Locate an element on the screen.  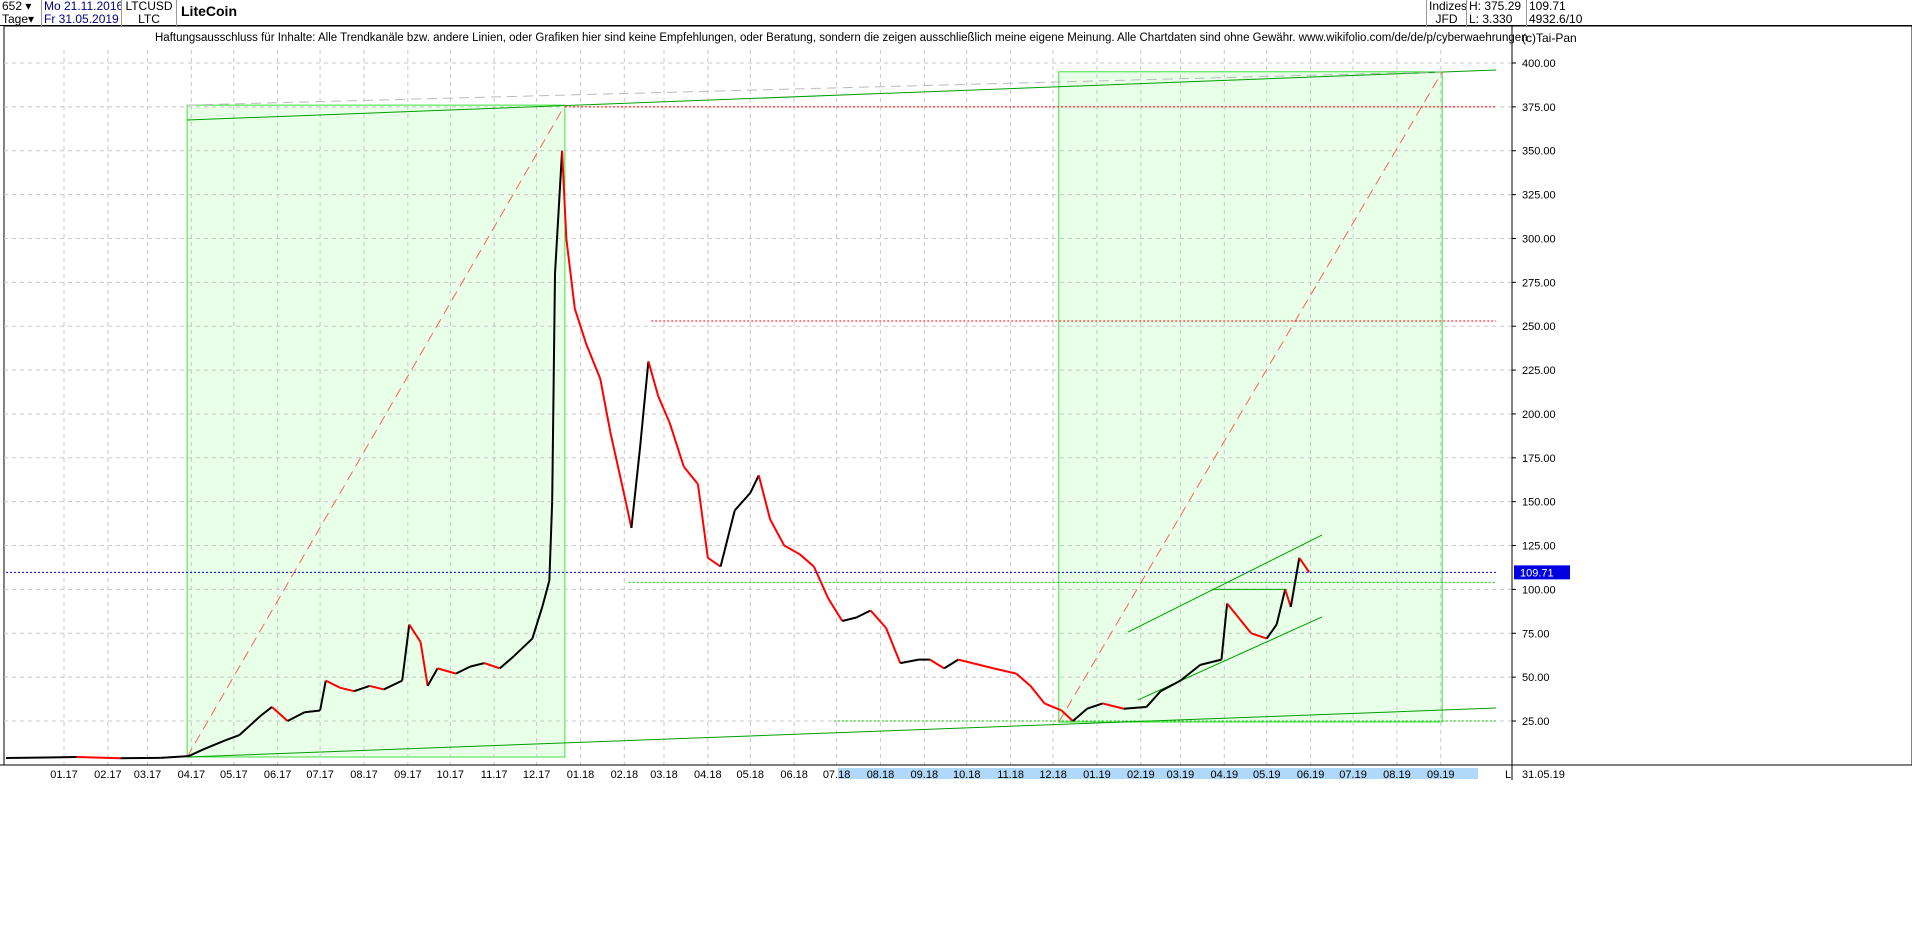
symbol-box: LTCUSD LTC is located at coordinates (149, 13).